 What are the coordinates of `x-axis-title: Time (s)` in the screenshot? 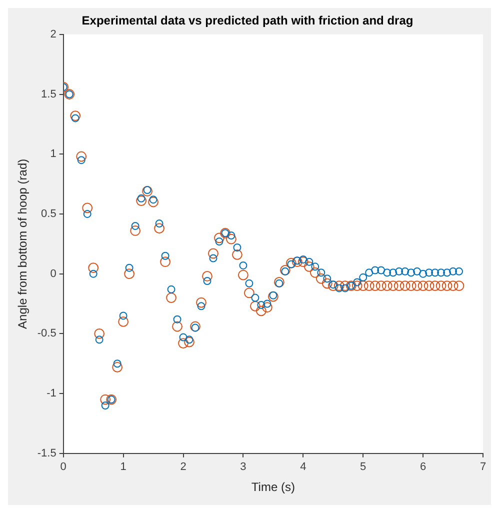 It's located at (273, 487).